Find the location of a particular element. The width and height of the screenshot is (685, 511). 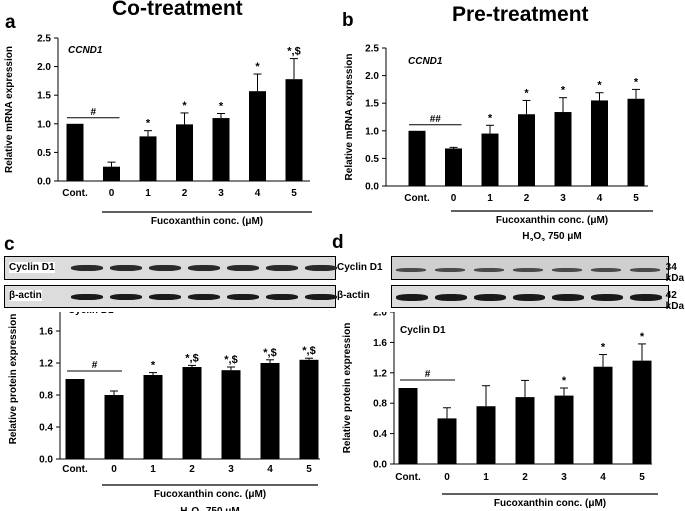

blot-beta-actin-d is located at coordinates (530, 296).